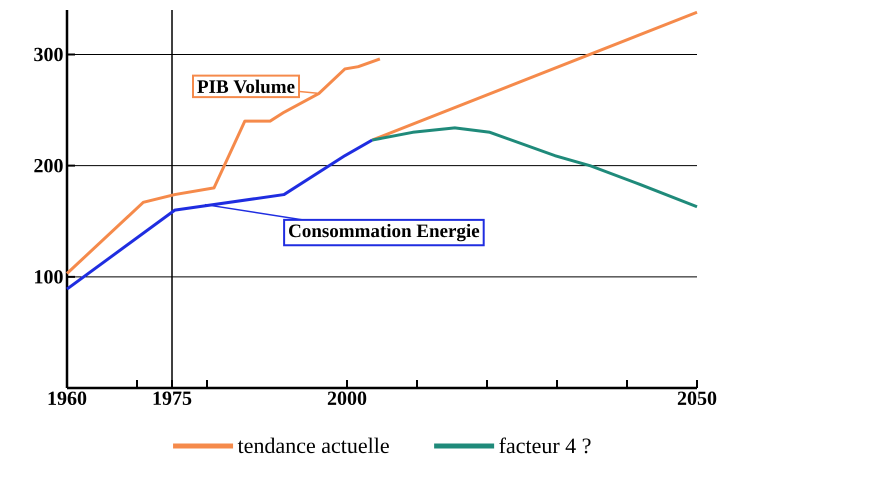  What do you see at coordinates (246, 87) in the screenshot?
I see `annotation: PIB Volume` at bounding box center [246, 87].